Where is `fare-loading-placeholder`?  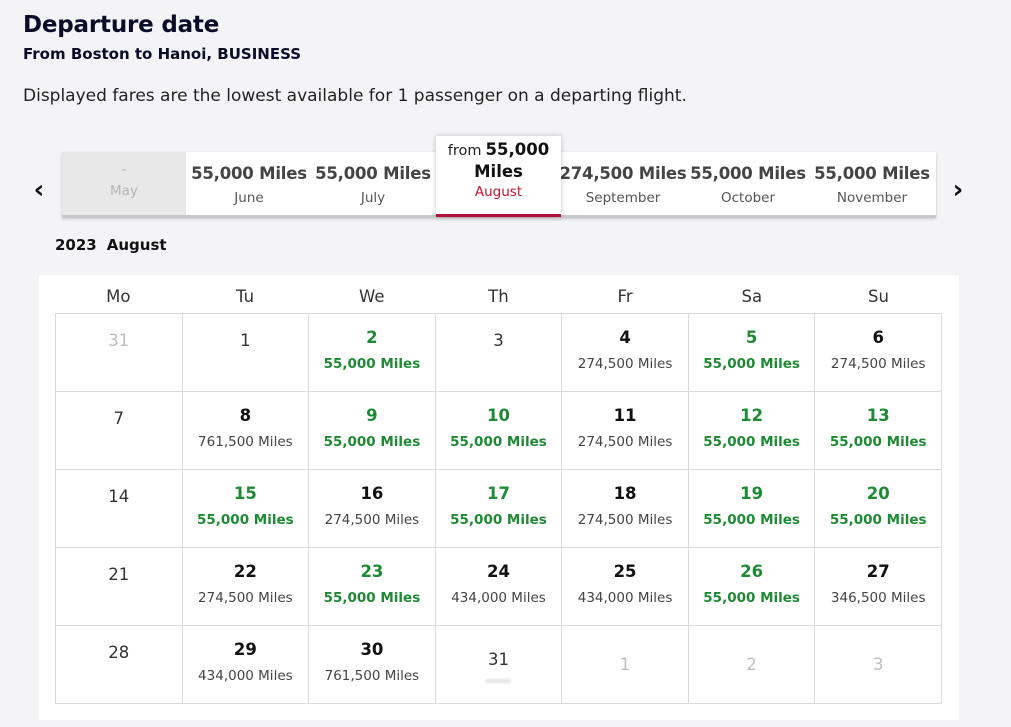 fare-loading-placeholder is located at coordinates (498, 681).